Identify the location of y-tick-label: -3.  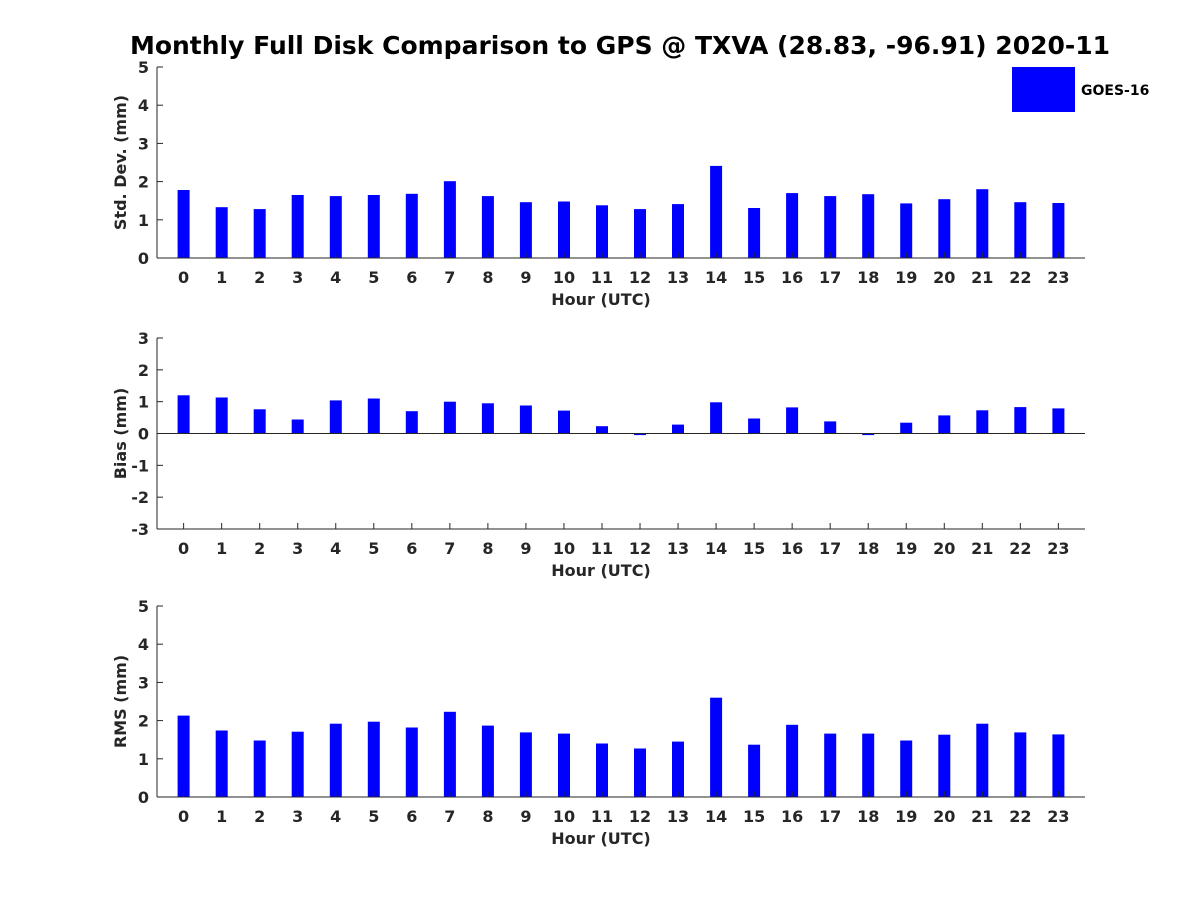
(140, 529).